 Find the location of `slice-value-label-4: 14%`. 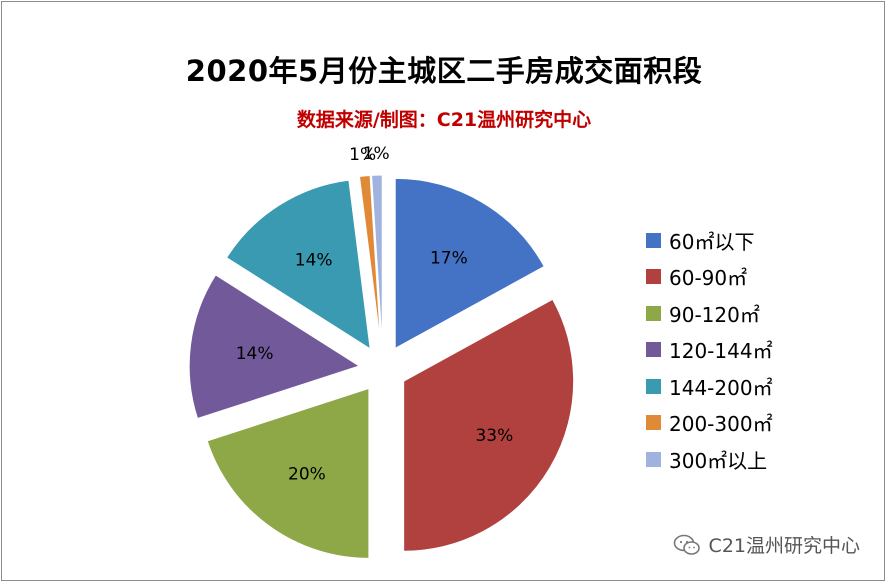

slice-value-label-4: 14% is located at coordinates (255, 354).